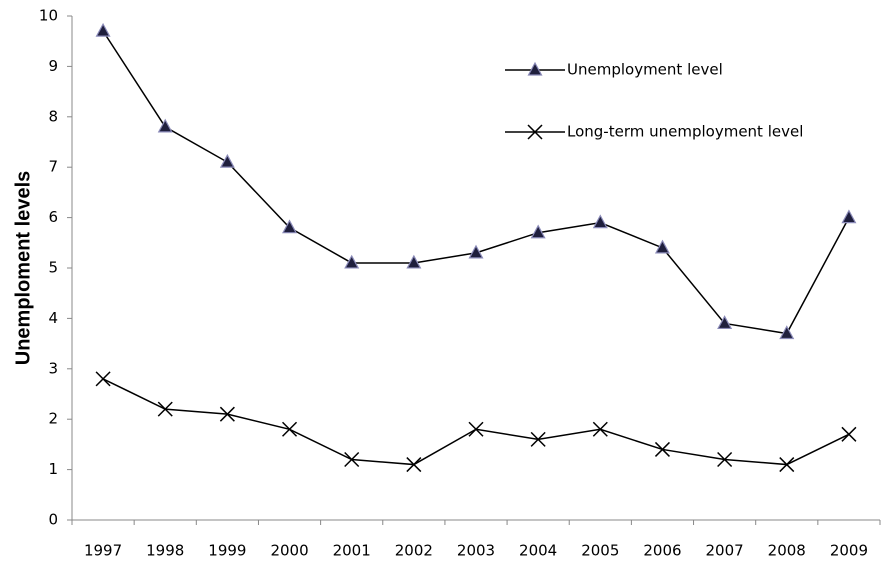 Image resolution: width=885 pixels, height=570 pixels. Describe the element at coordinates (414, 551) in the screenshot. I see `x-tick-label: 2002` at that location.